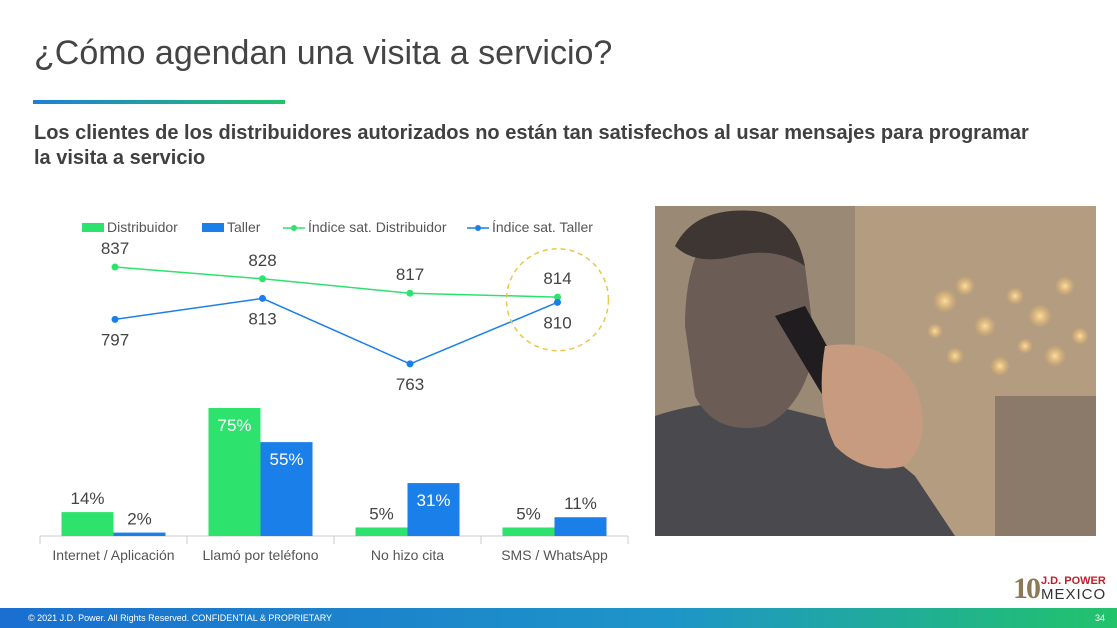 This screenshot has height=628, width=1117. What do you see at coordinates (433, 500) in the screenshot?
I see `bar-label-taller-2: 31%` at bounding box center [433, 500].